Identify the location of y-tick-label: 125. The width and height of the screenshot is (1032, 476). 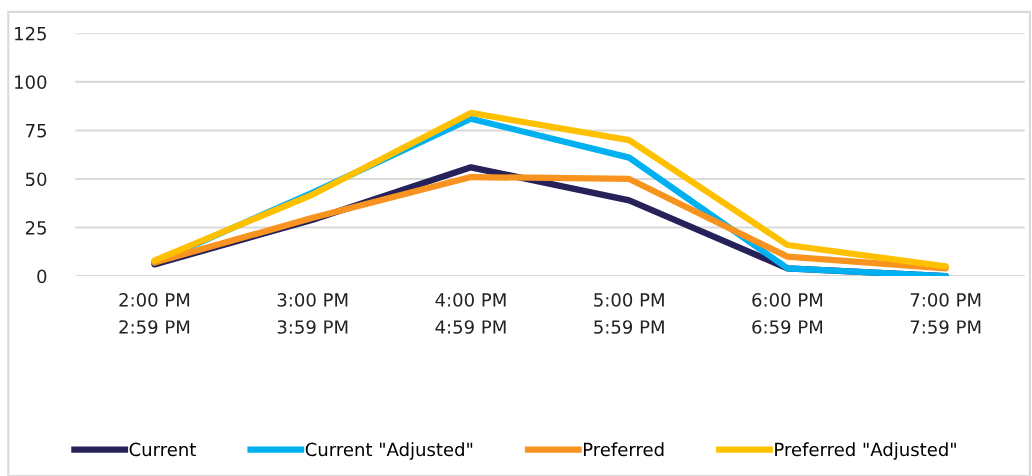
(30, 33).